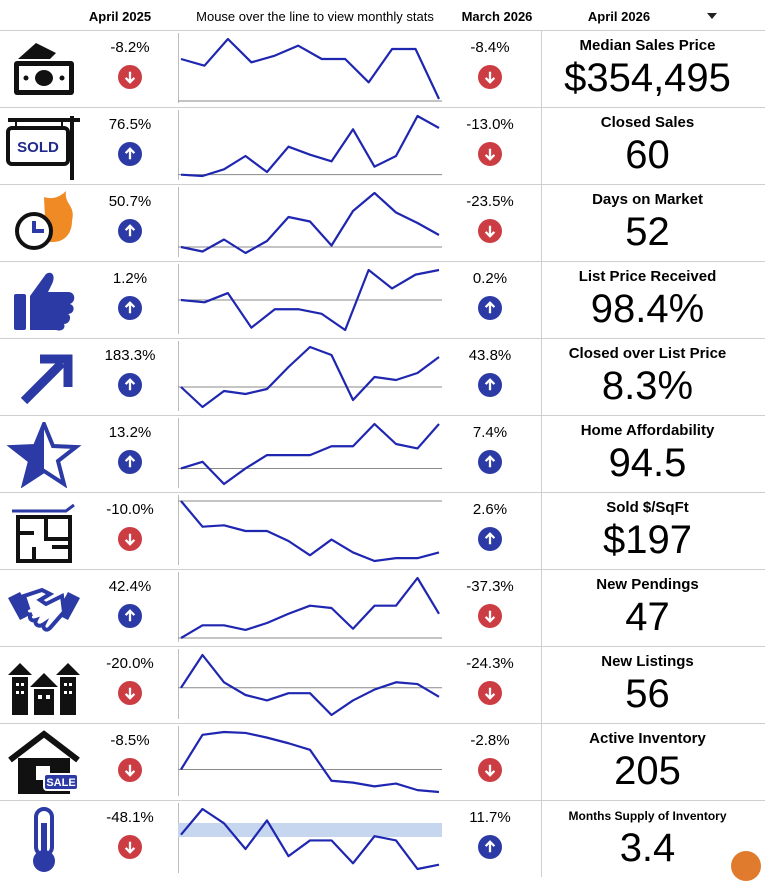 The image size is (765, 881). Describe the element at coordinates (44, 686) in the screenshot. I see `houses-icon` at that location.